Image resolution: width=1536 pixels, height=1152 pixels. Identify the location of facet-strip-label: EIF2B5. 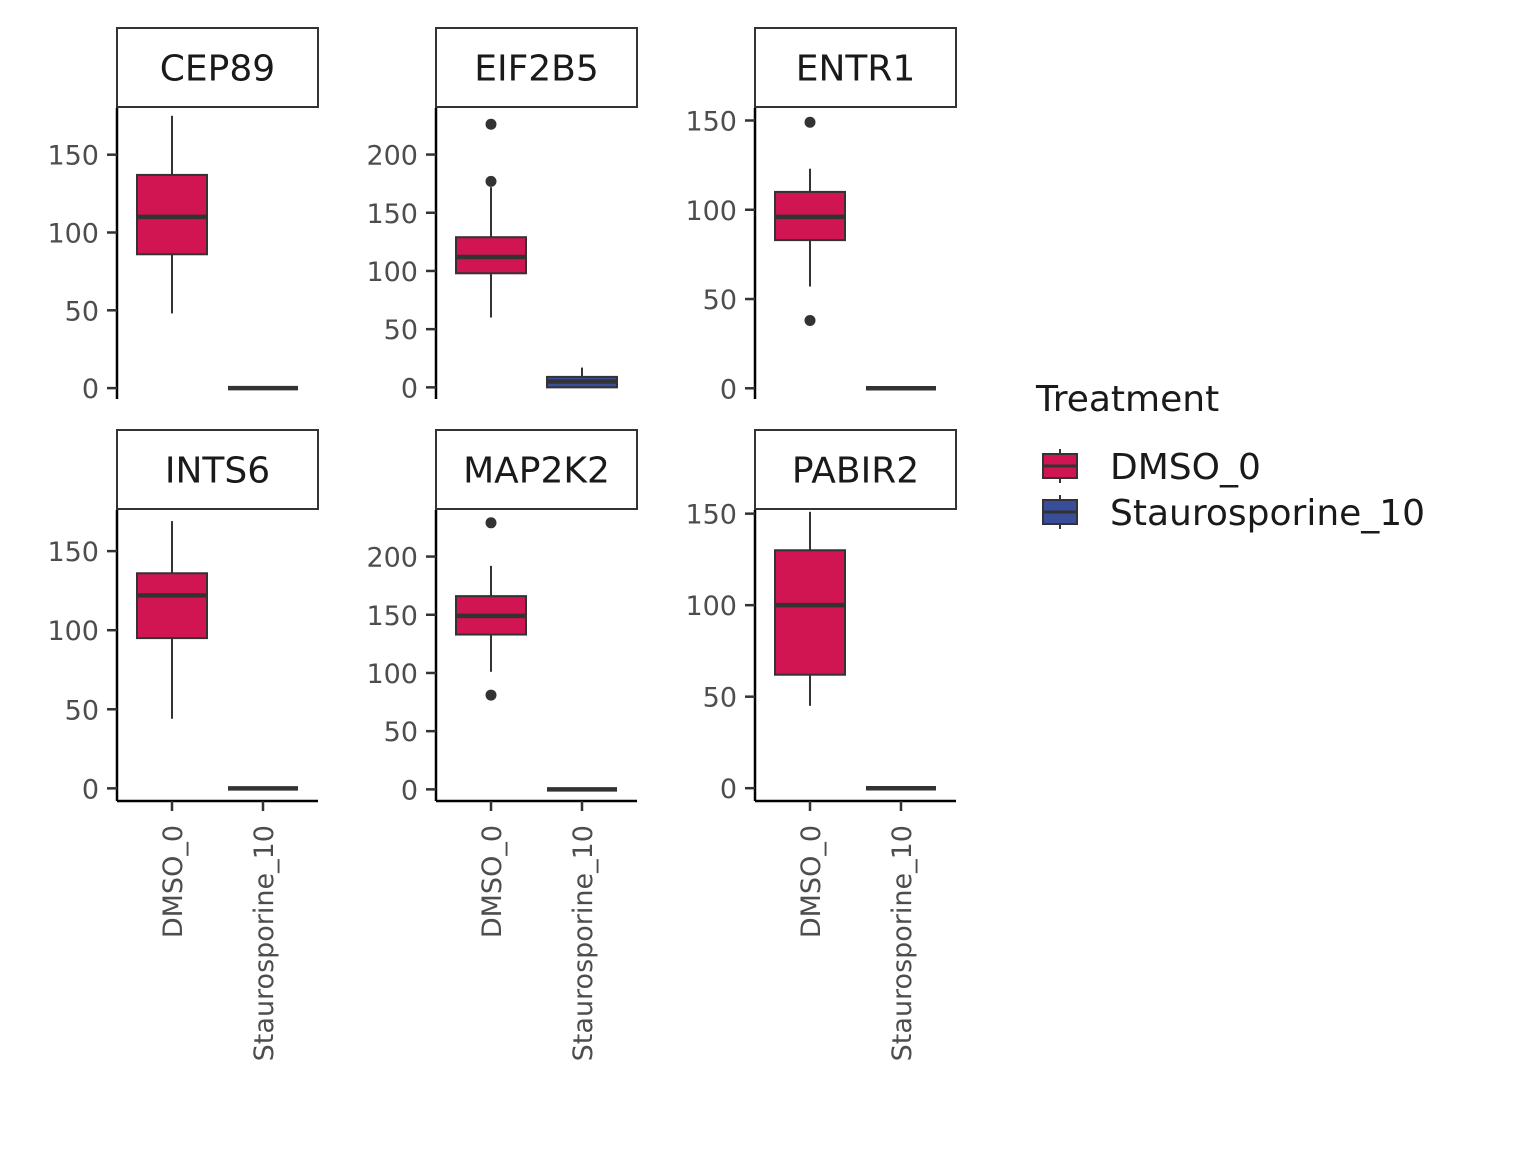
(536, 69).